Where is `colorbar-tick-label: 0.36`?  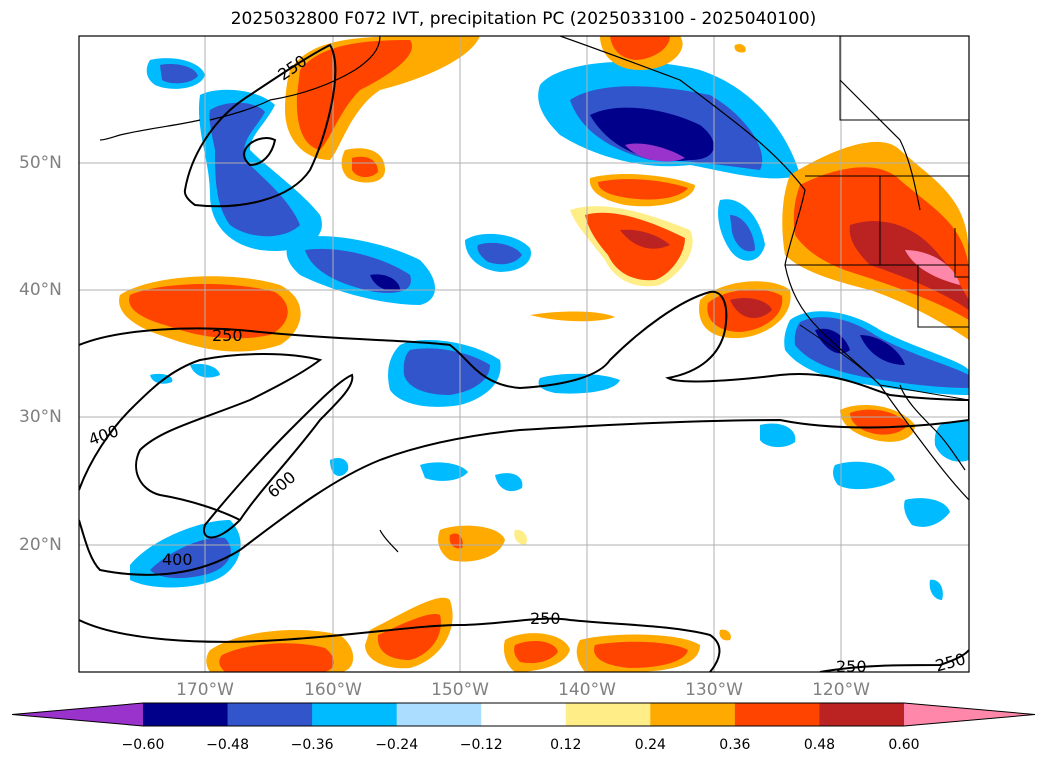 colorbar-tick-label: 0.36 is located at coordinates (735, 745).